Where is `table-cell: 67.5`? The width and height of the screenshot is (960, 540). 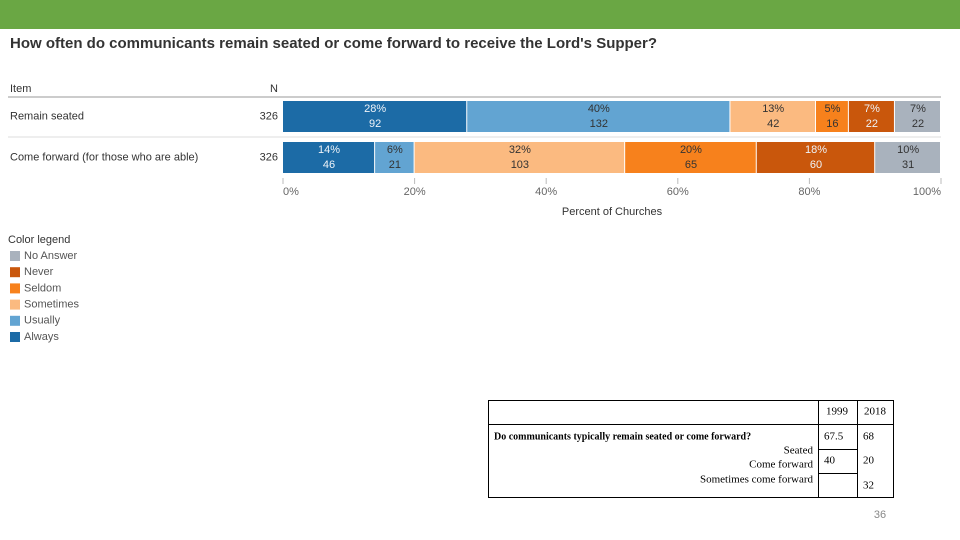
table-cell: 67.5 is located at coordinates (834, 437).